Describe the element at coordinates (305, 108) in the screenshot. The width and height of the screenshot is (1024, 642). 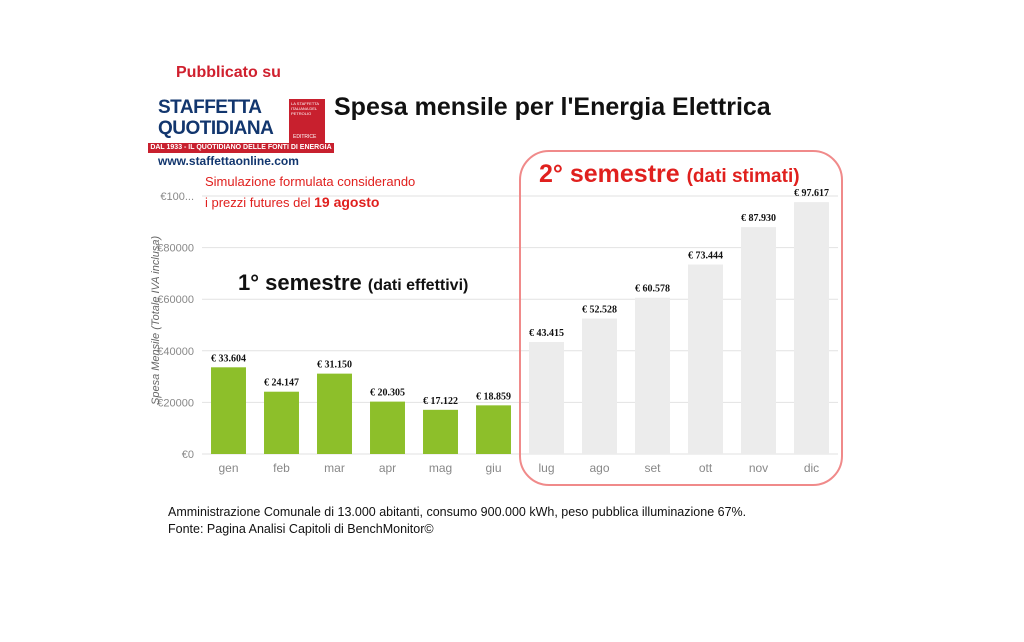
I see `logo-badge-text: LA STAFFETTA ITALIANA DEL PETROLIO` at that location.